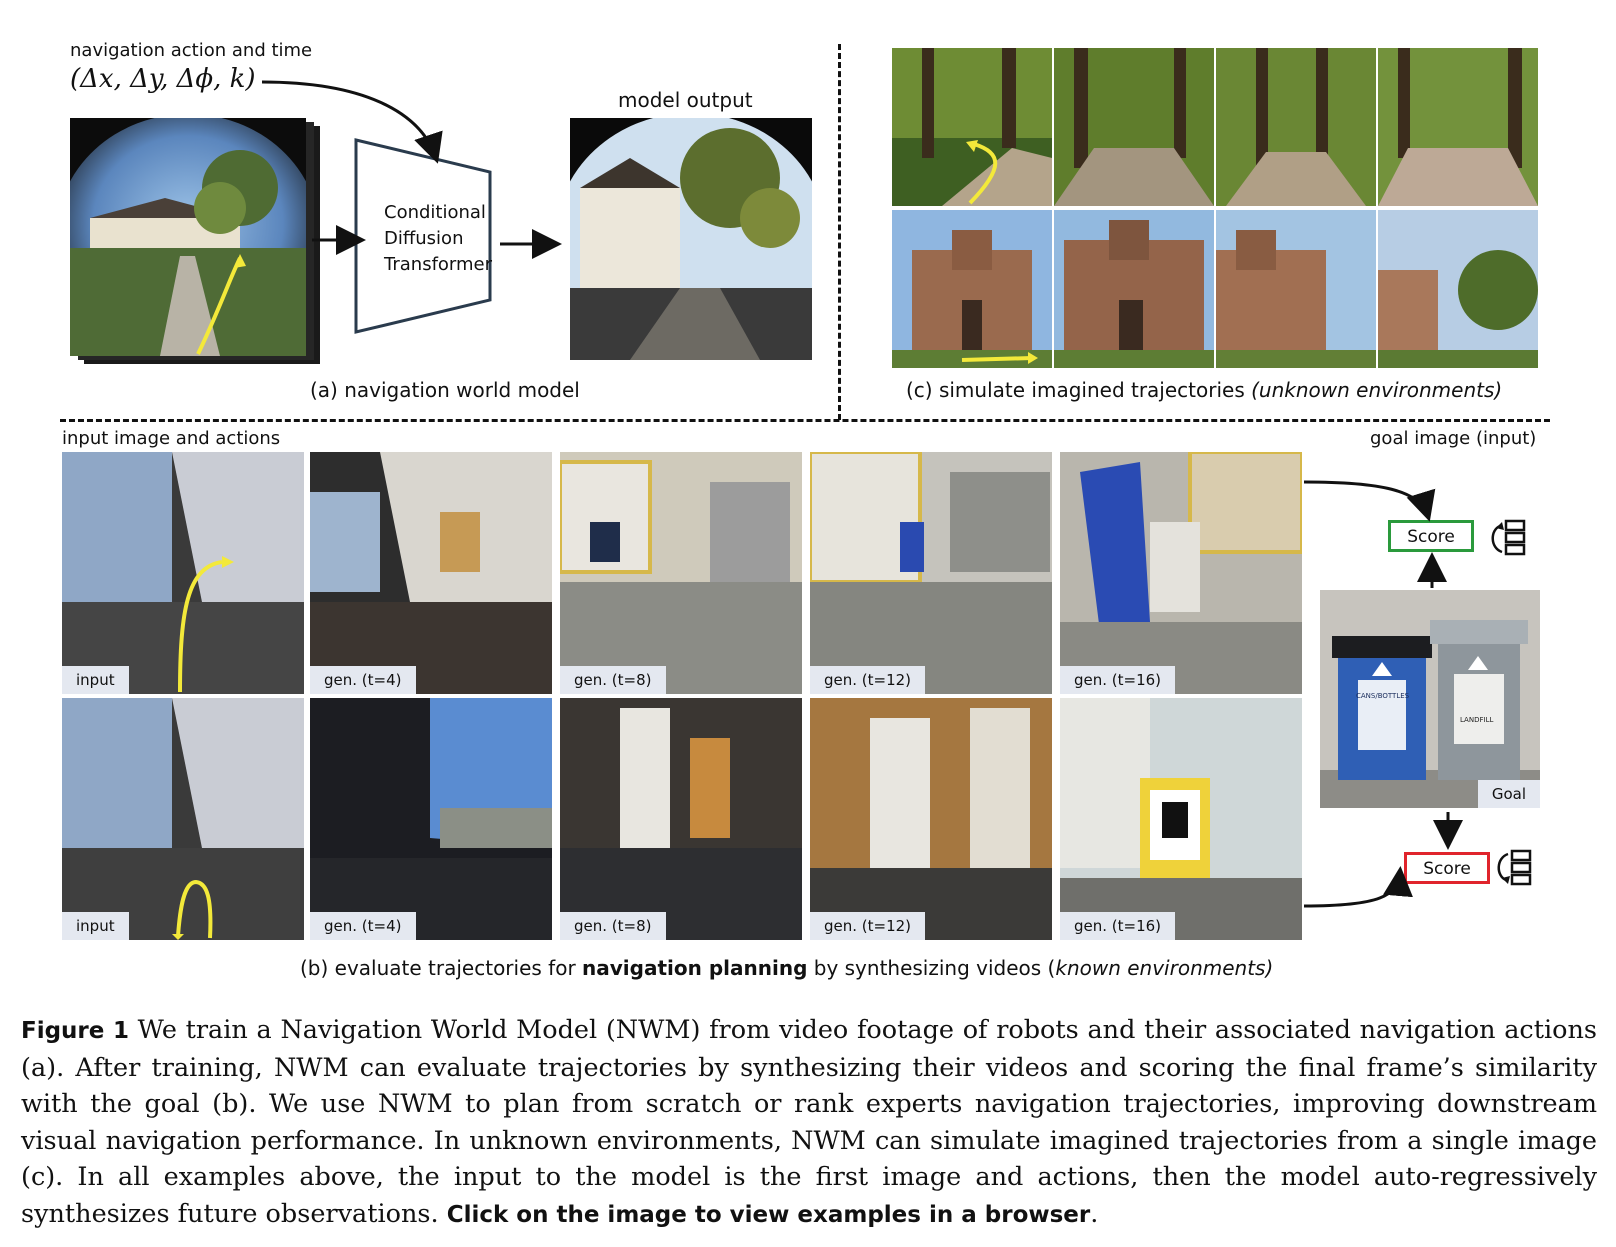 This screenshot has height=1247, width=1616. I want to click on row1-gen-t16-tag: gen. (t=16), so click(1118, 680).